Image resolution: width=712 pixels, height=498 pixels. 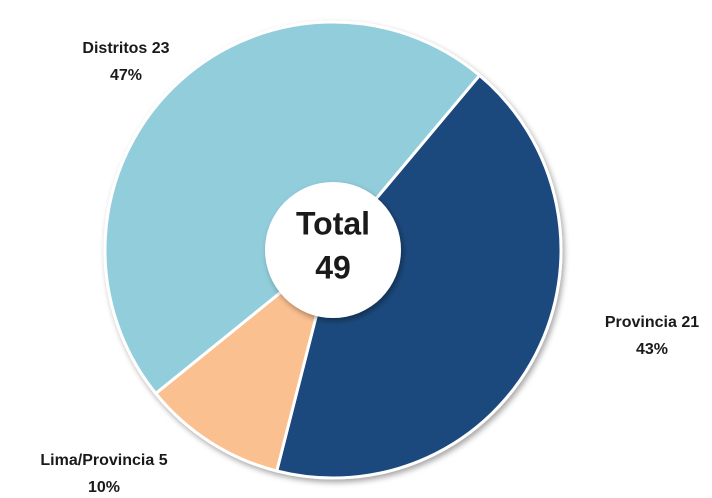 What do you see at coordinates (244, 359) in the screenshot?
I see `slice` at bounding box center [244, 359].